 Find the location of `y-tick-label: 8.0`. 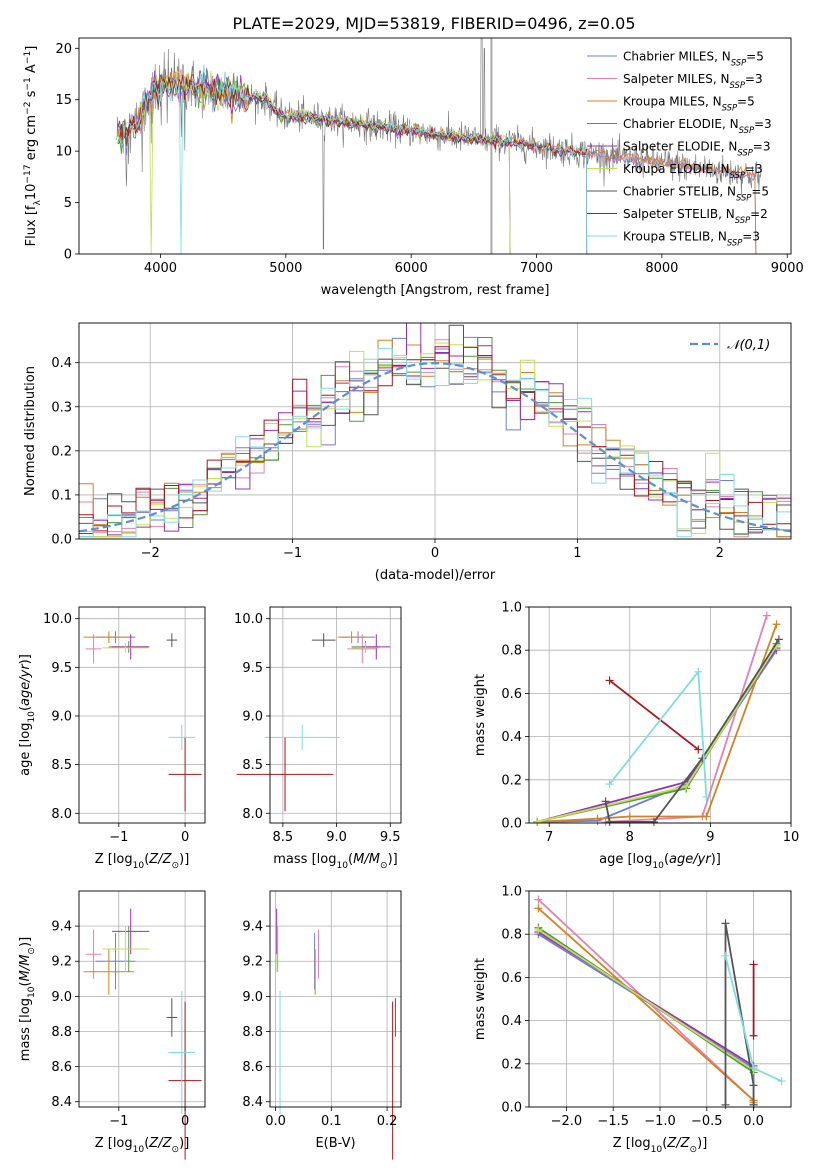

y-tick-label: 8.0 is located at coordinates (61, 814).